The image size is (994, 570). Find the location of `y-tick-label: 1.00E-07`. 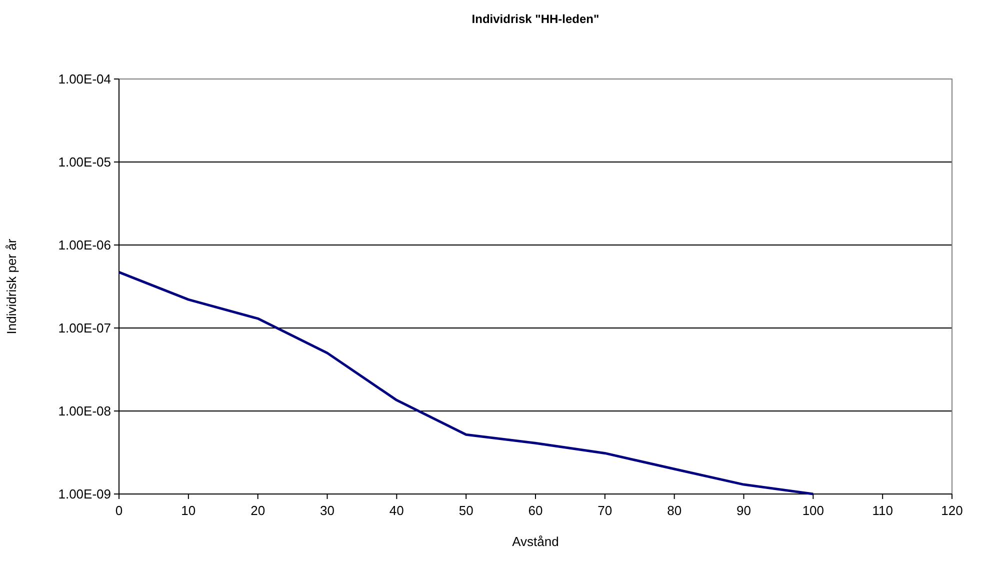

y-tick-label: 1.00E-07 is located at coordinates (84, 328).